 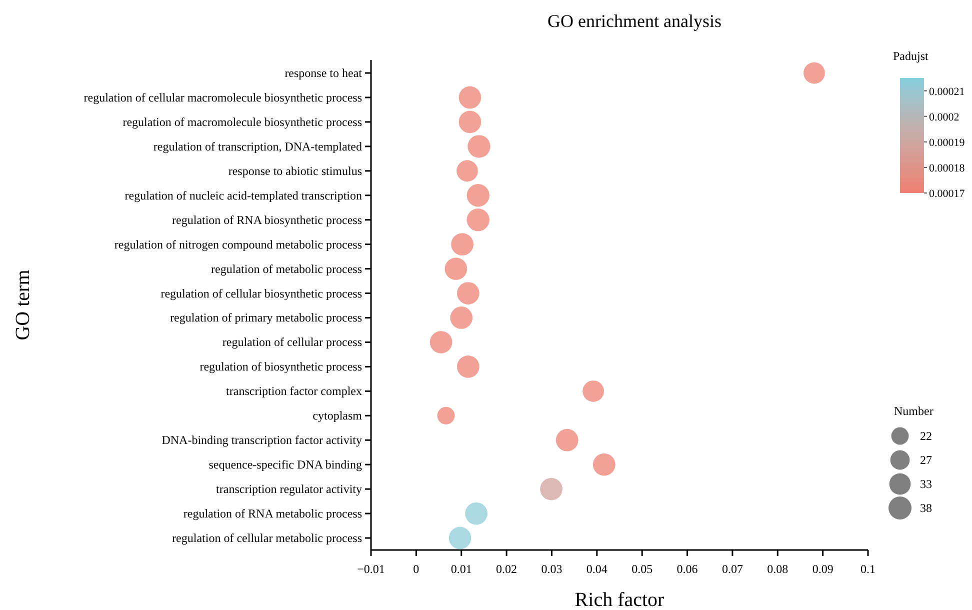 I want to click on x-tick-label: 0.06, so click(x=687, y=569).